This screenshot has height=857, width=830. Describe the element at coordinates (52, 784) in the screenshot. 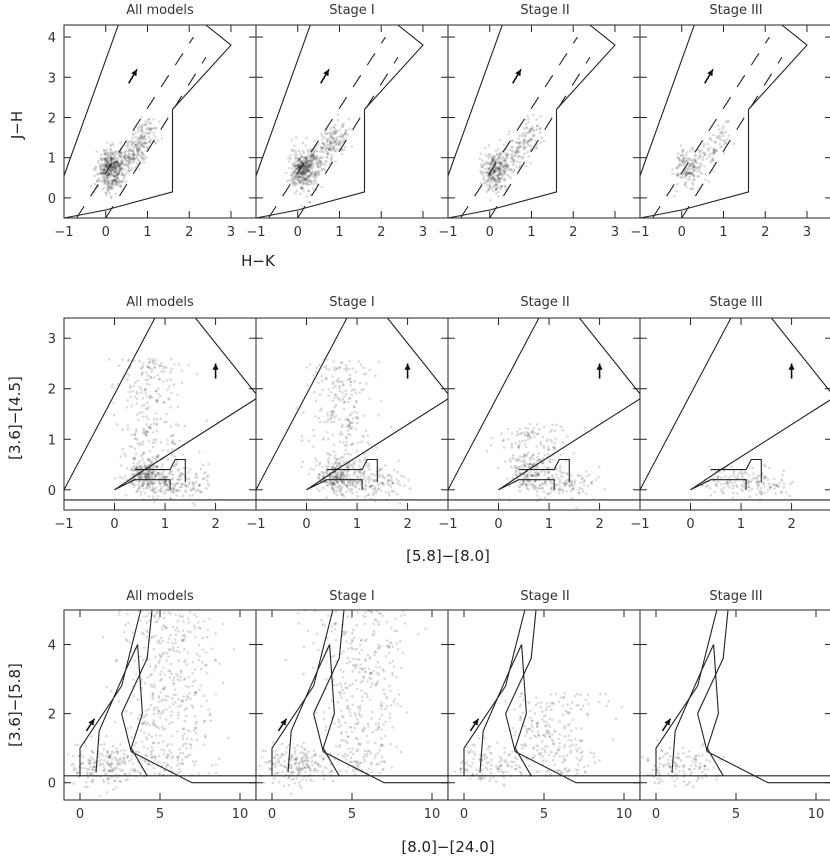

I see `y-tick-label: 0` at that location.